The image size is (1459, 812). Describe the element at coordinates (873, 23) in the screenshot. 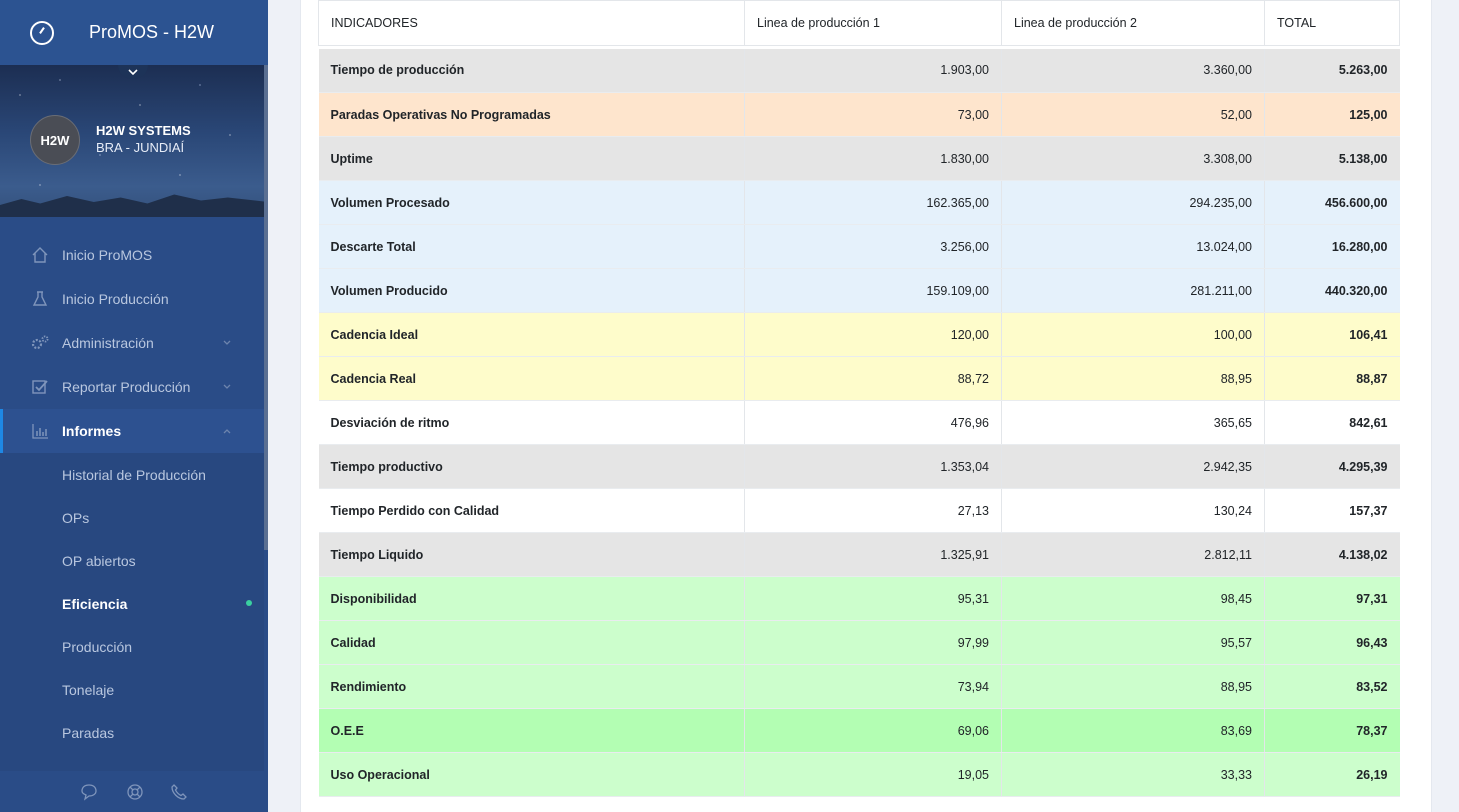

I see `column-header-linea-1: Linea de producción 1` at that location.